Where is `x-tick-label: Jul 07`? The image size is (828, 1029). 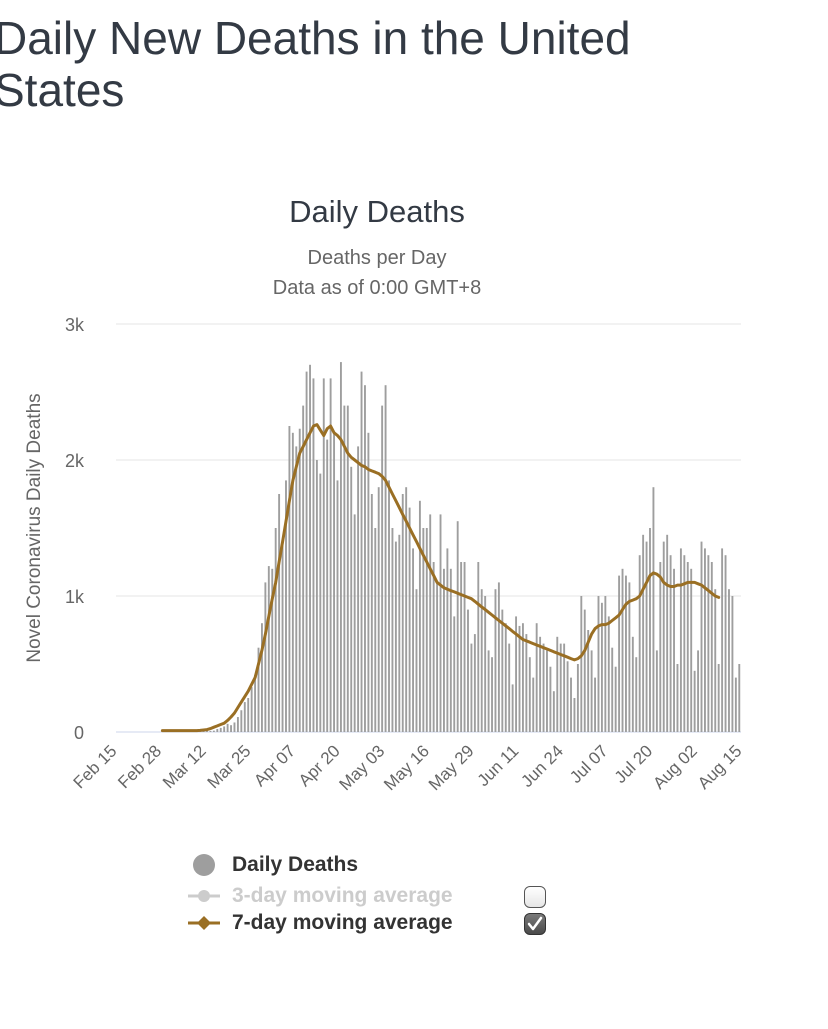
x-tick-label: Jul 07 is located at coordinates (589, 764).